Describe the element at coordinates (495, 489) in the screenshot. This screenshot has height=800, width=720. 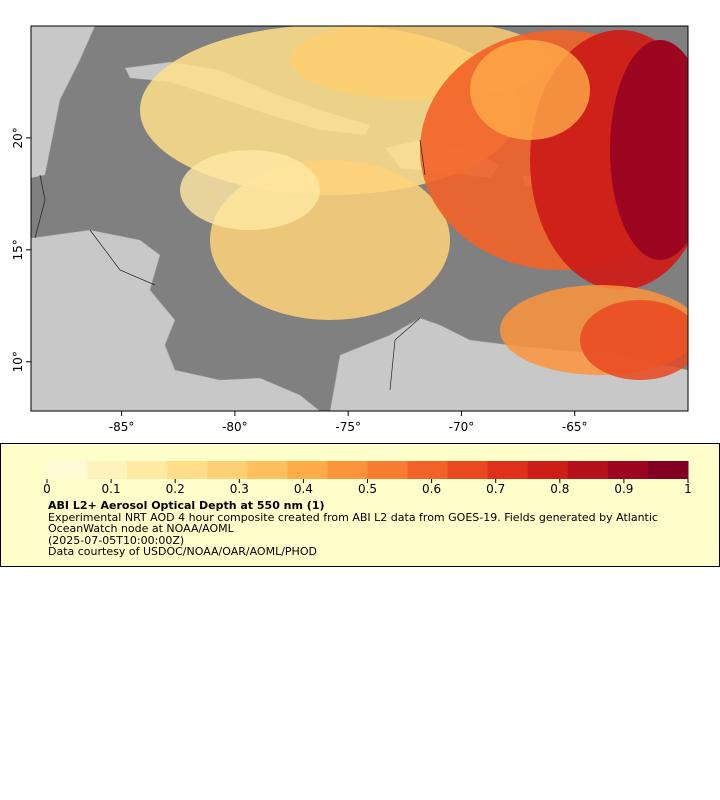
I see `colorbar-tick-label: 0.7` at that location.